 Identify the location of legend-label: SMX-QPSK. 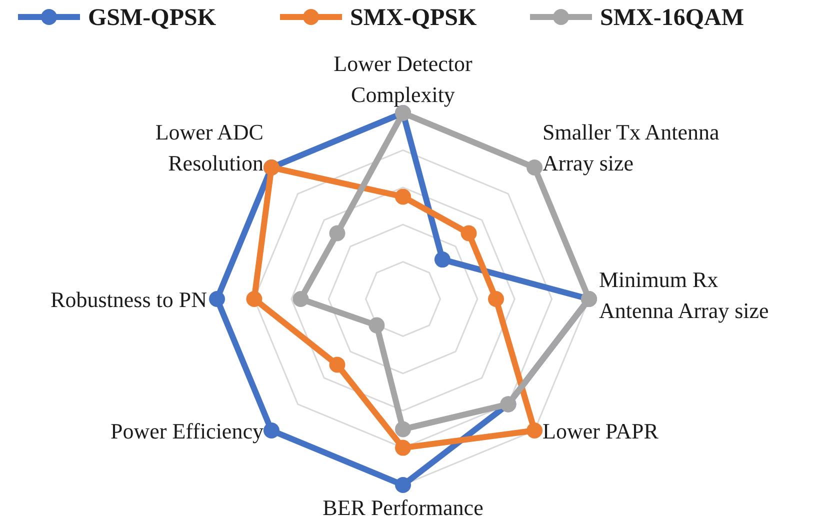
(413, 18).